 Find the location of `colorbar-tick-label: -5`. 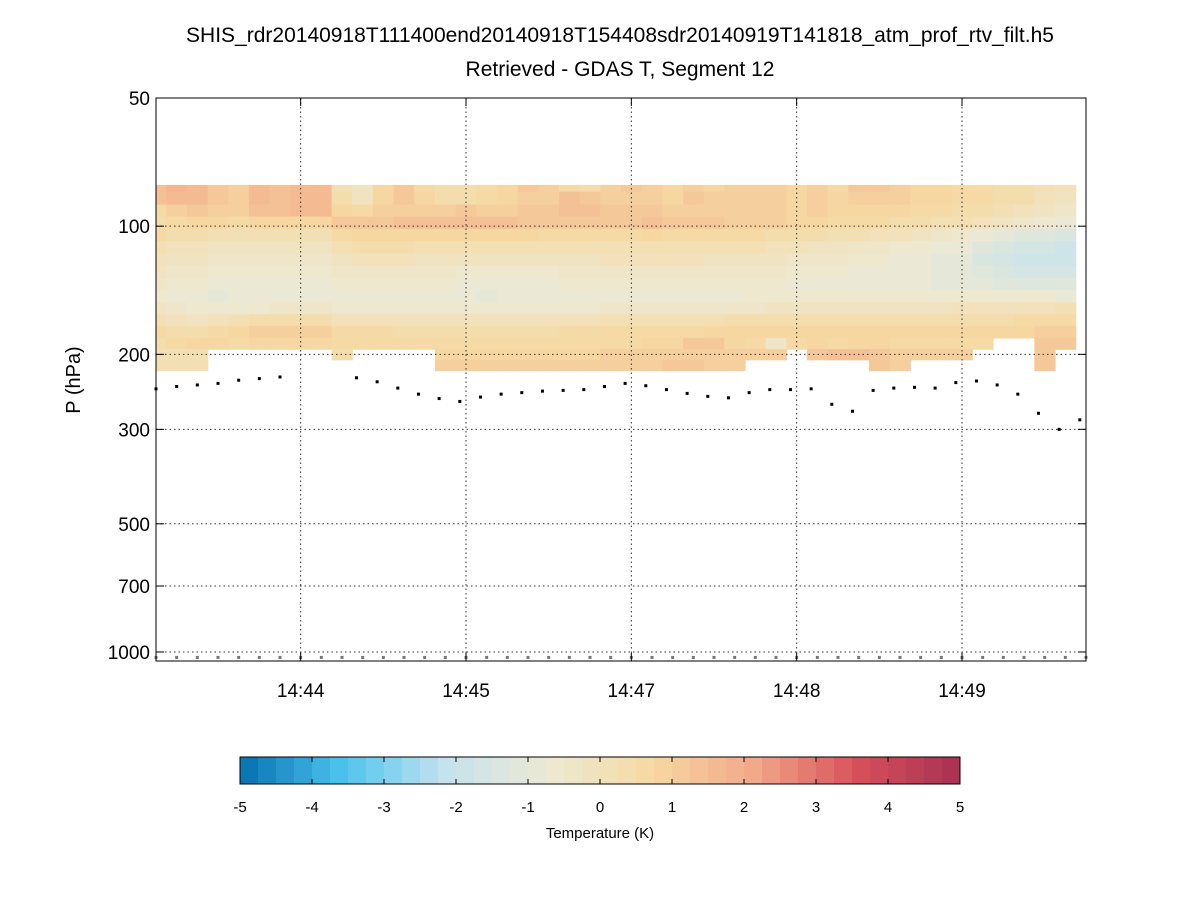

colorbar-tick-label: -5 is located at coordinates (239, 807).